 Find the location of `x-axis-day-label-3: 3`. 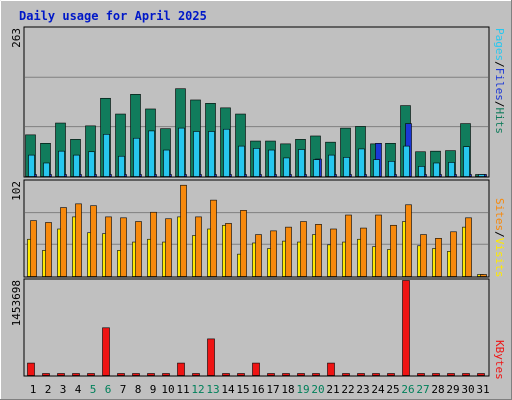

x-axis-day-label-3: 3 is located at coordinates (63, 389).